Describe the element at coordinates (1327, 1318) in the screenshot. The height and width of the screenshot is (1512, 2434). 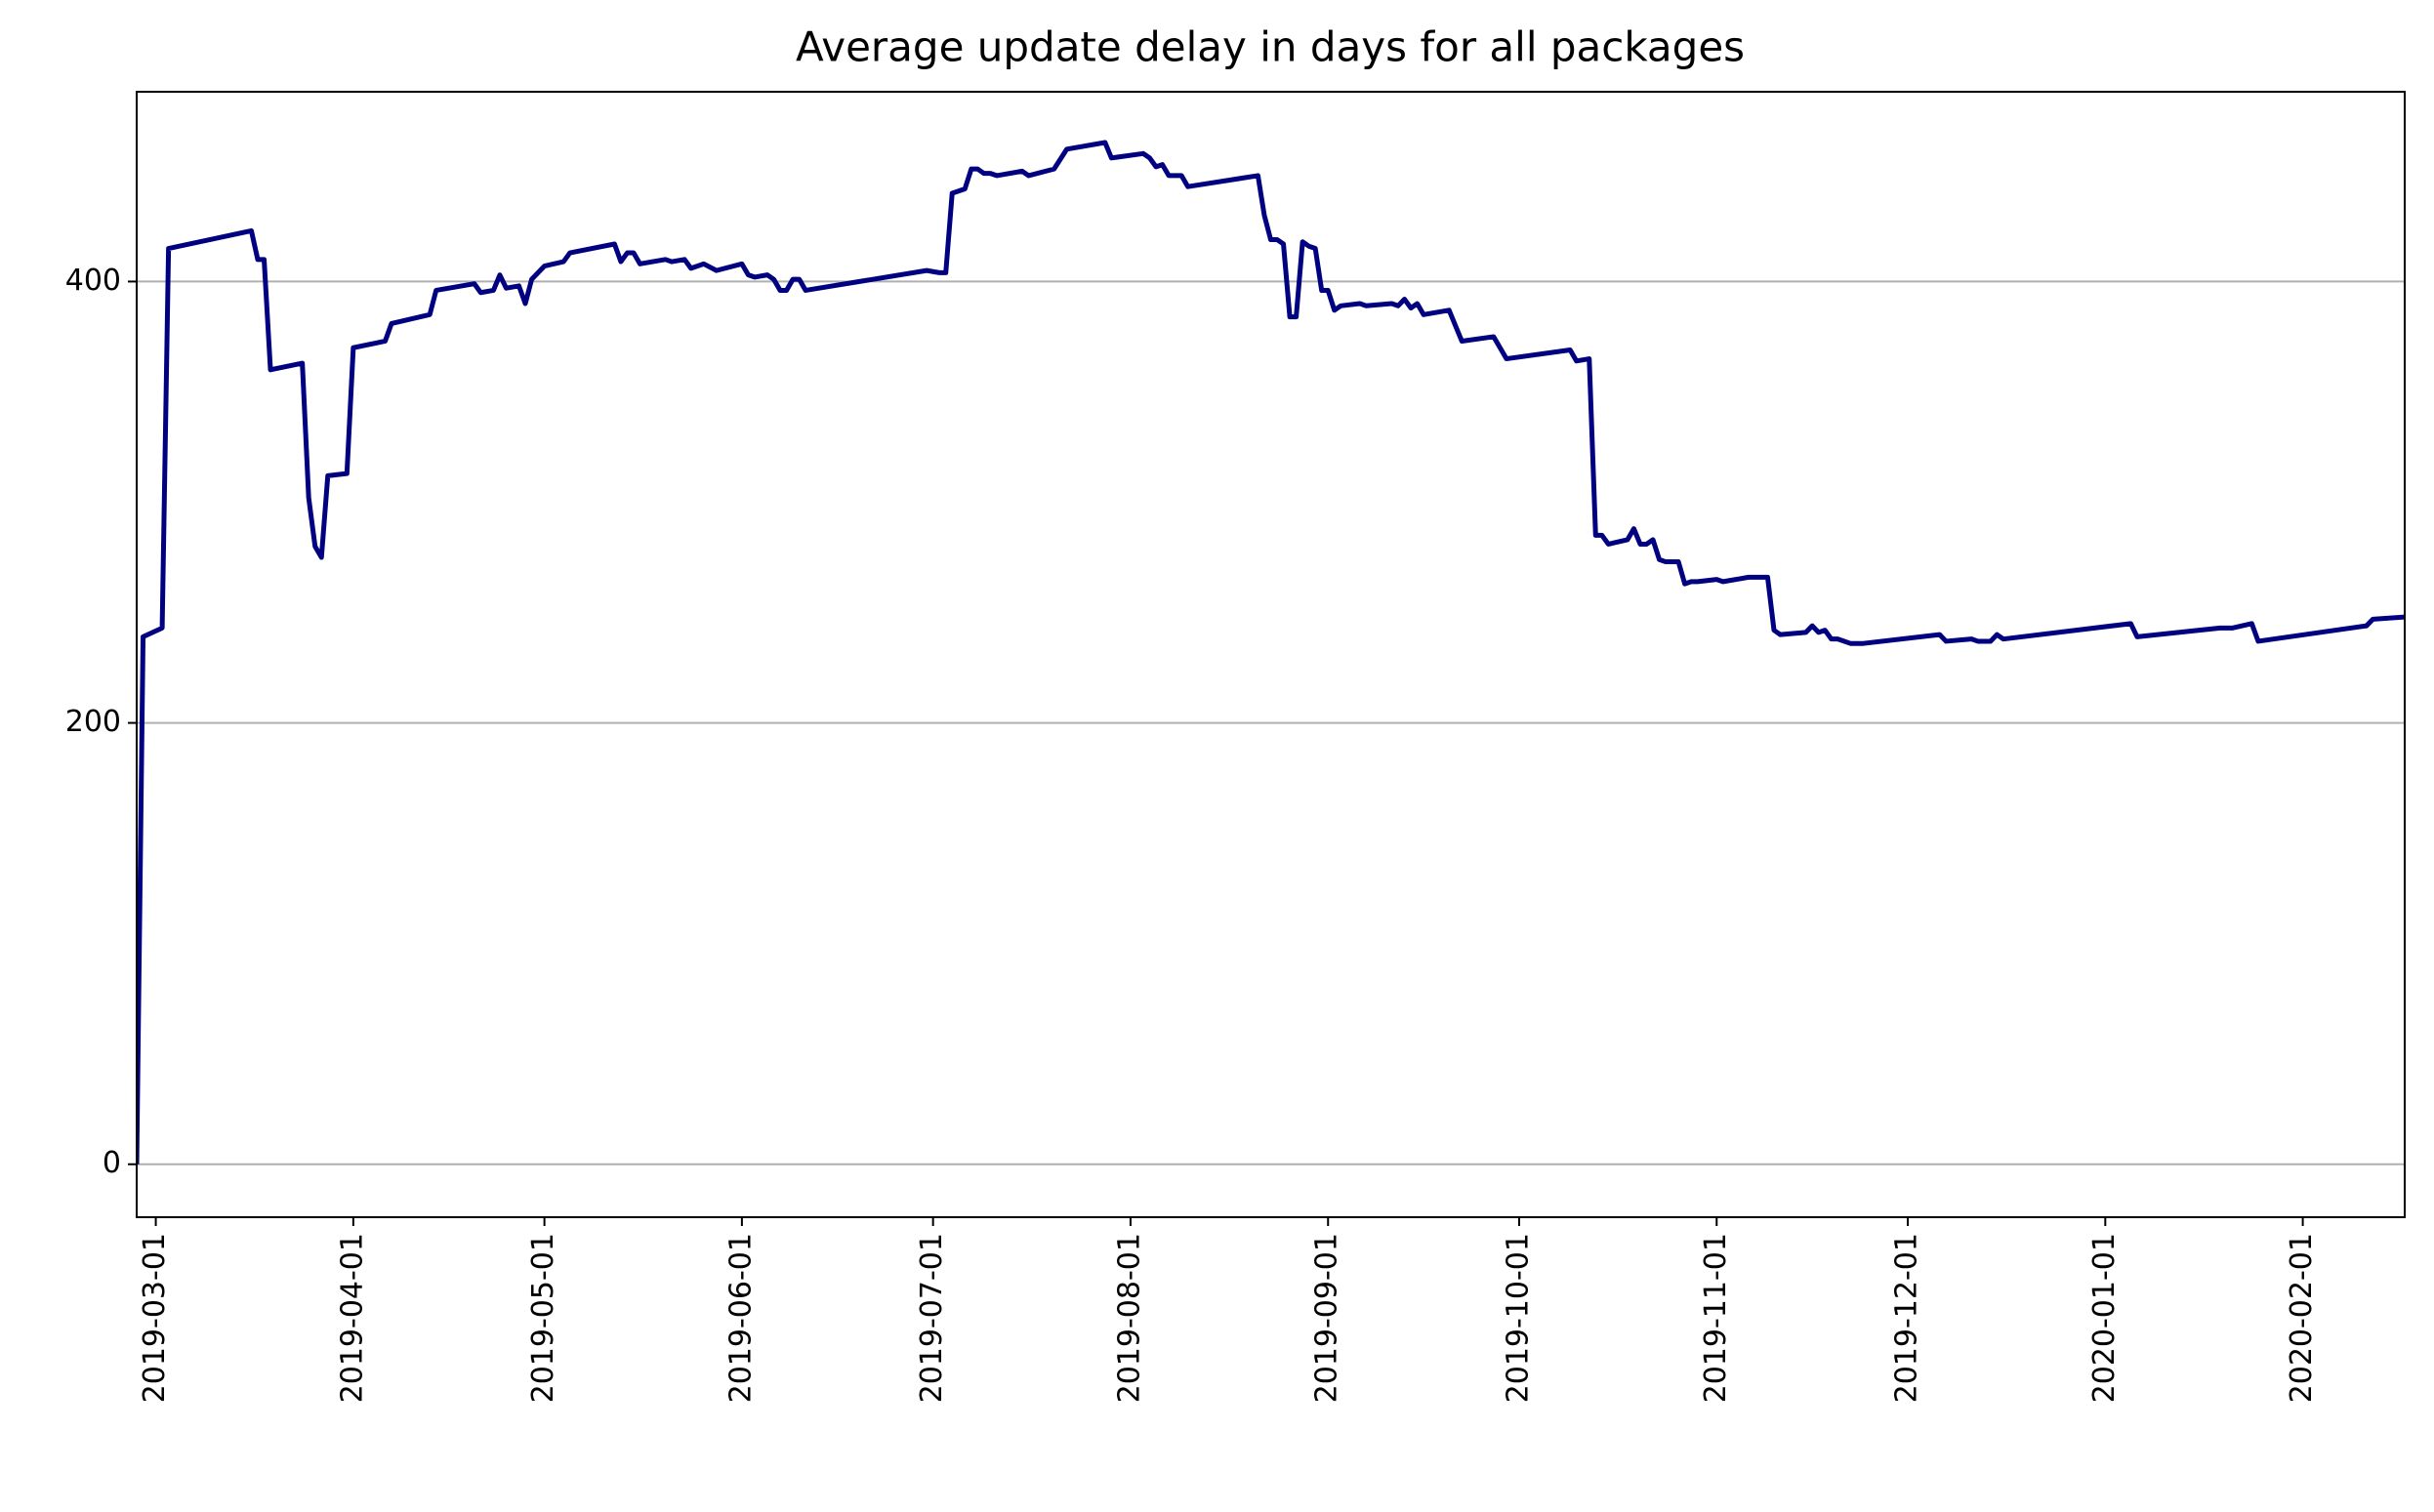
I see `x-tick-label: 2019-09-01` at that location.